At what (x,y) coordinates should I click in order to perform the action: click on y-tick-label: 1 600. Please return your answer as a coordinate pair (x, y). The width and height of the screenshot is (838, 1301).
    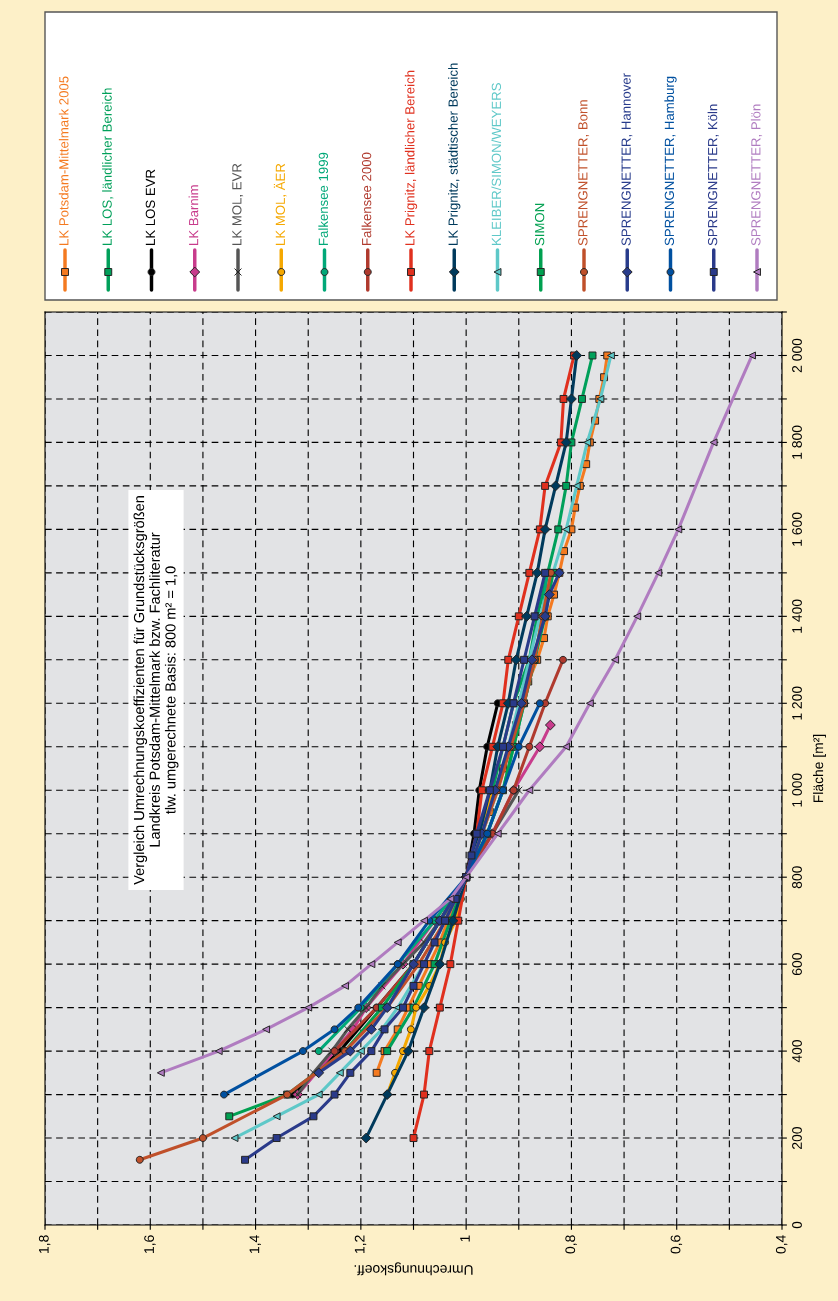
    Looking at the image, I should click on (797, 529).